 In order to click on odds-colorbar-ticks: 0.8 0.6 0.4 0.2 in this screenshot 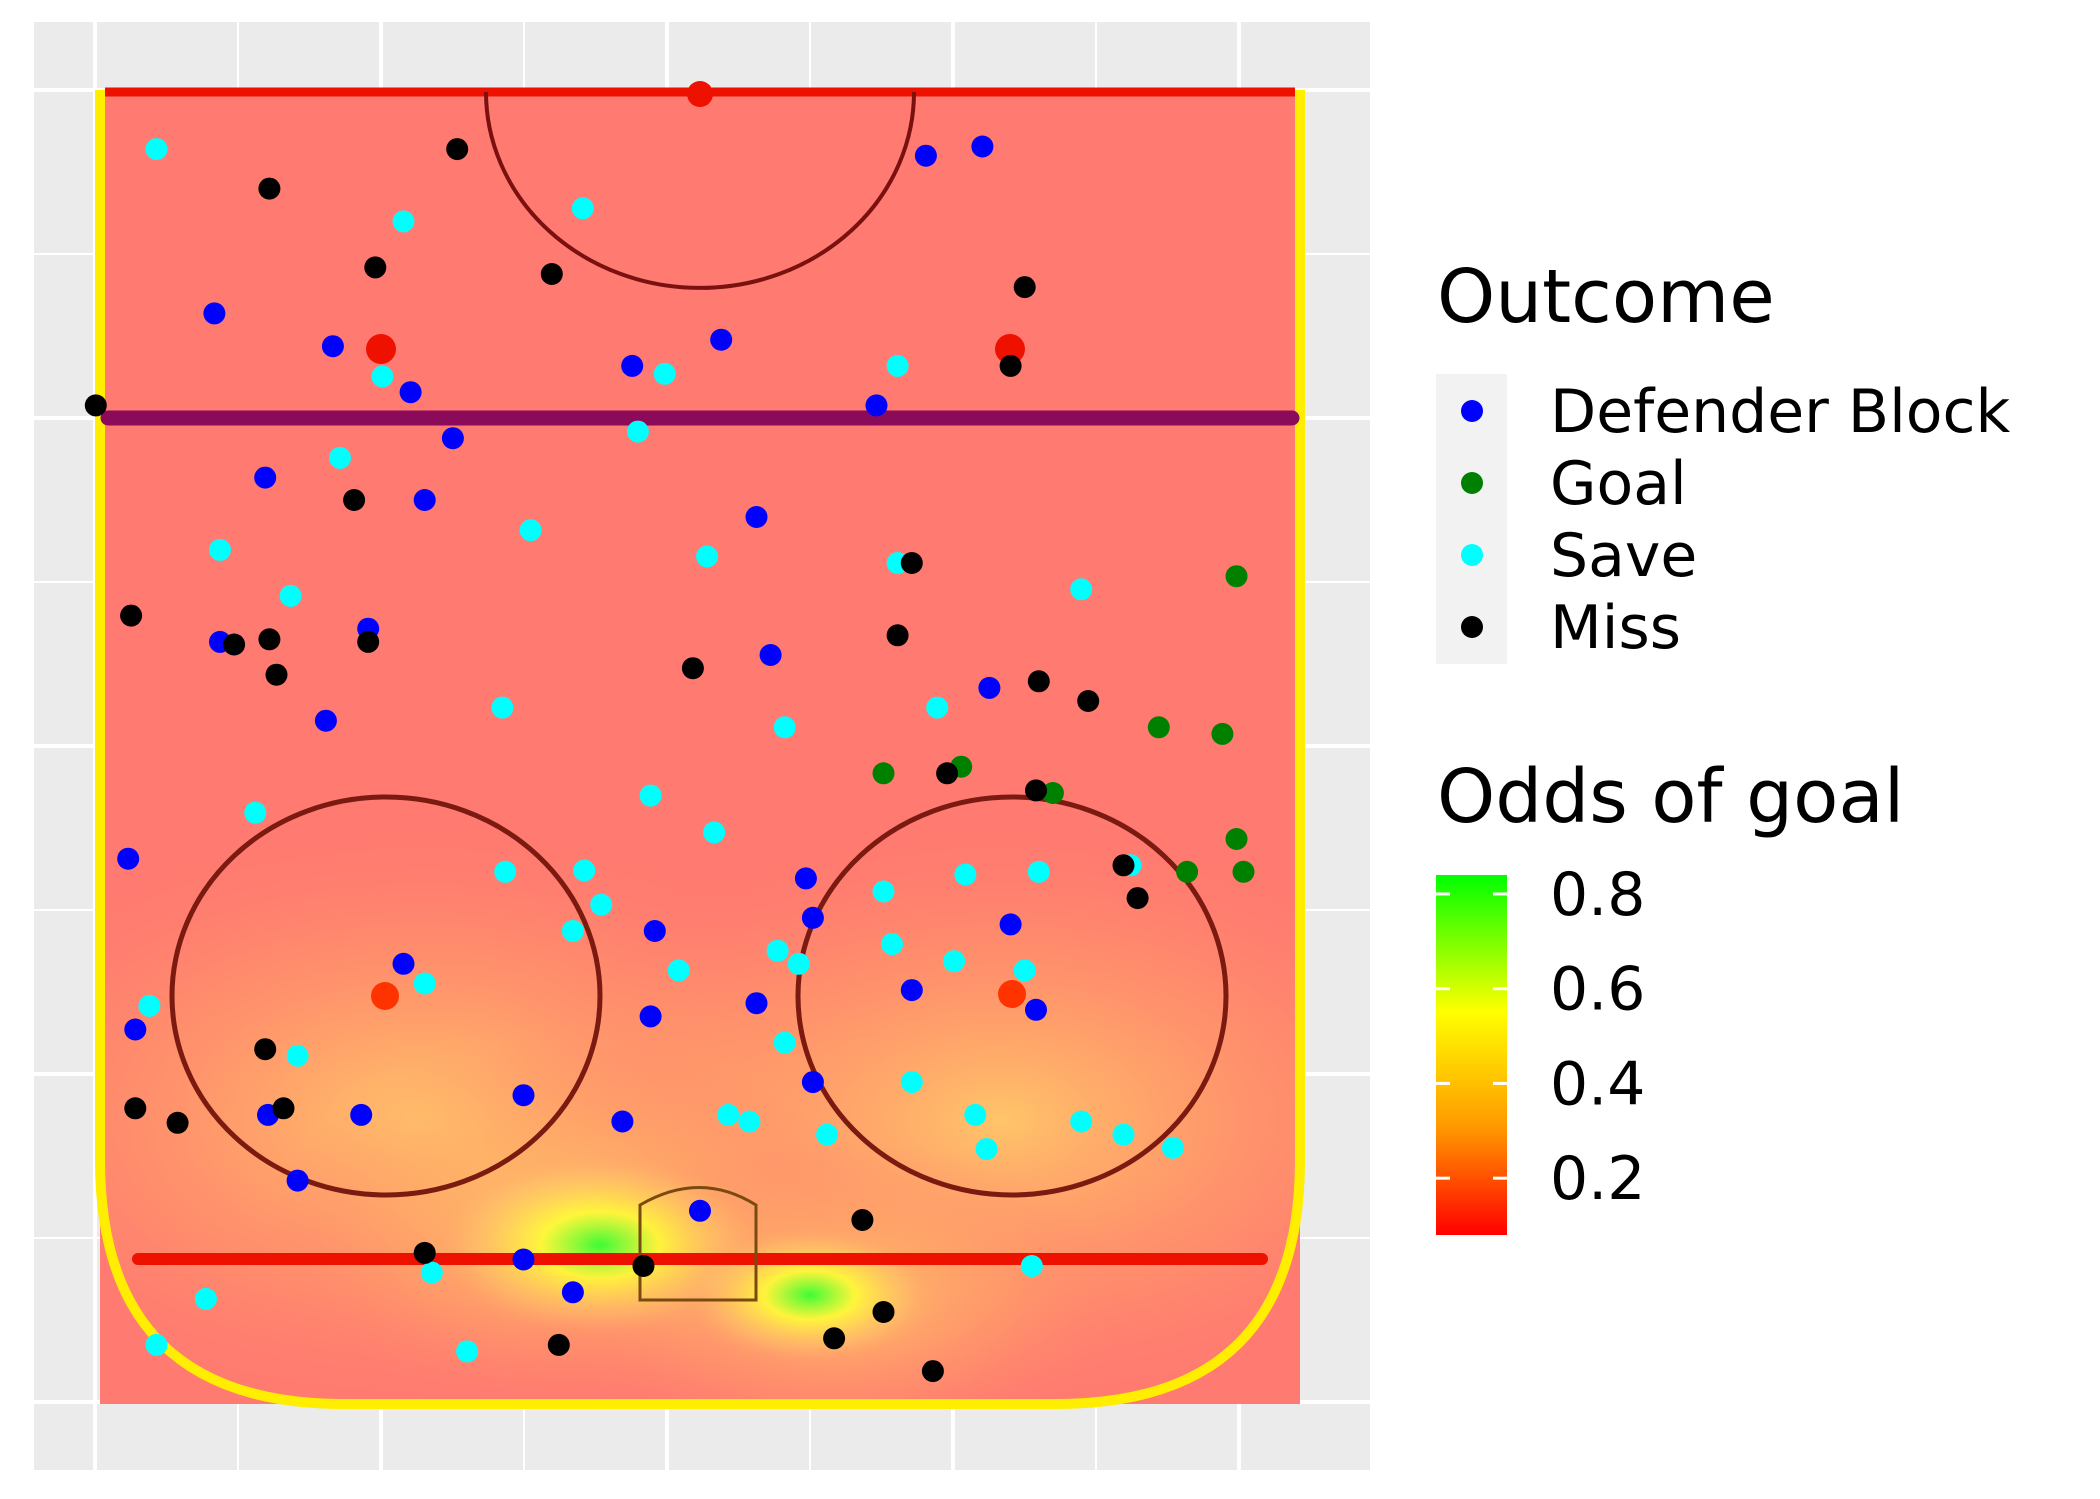, I will do `click(1540, 1037)`.